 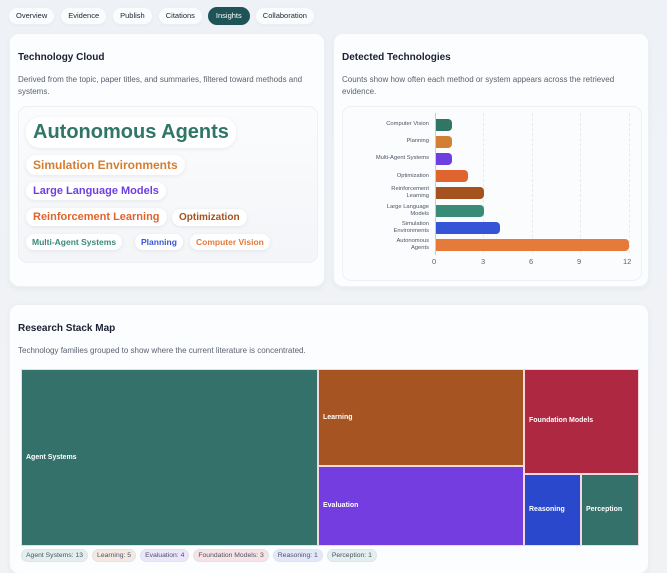 What do you see at coordinates (610, 510) in the screenshot?
I see `treemap-block-perception: Perception` at bounding box center [610, 510].